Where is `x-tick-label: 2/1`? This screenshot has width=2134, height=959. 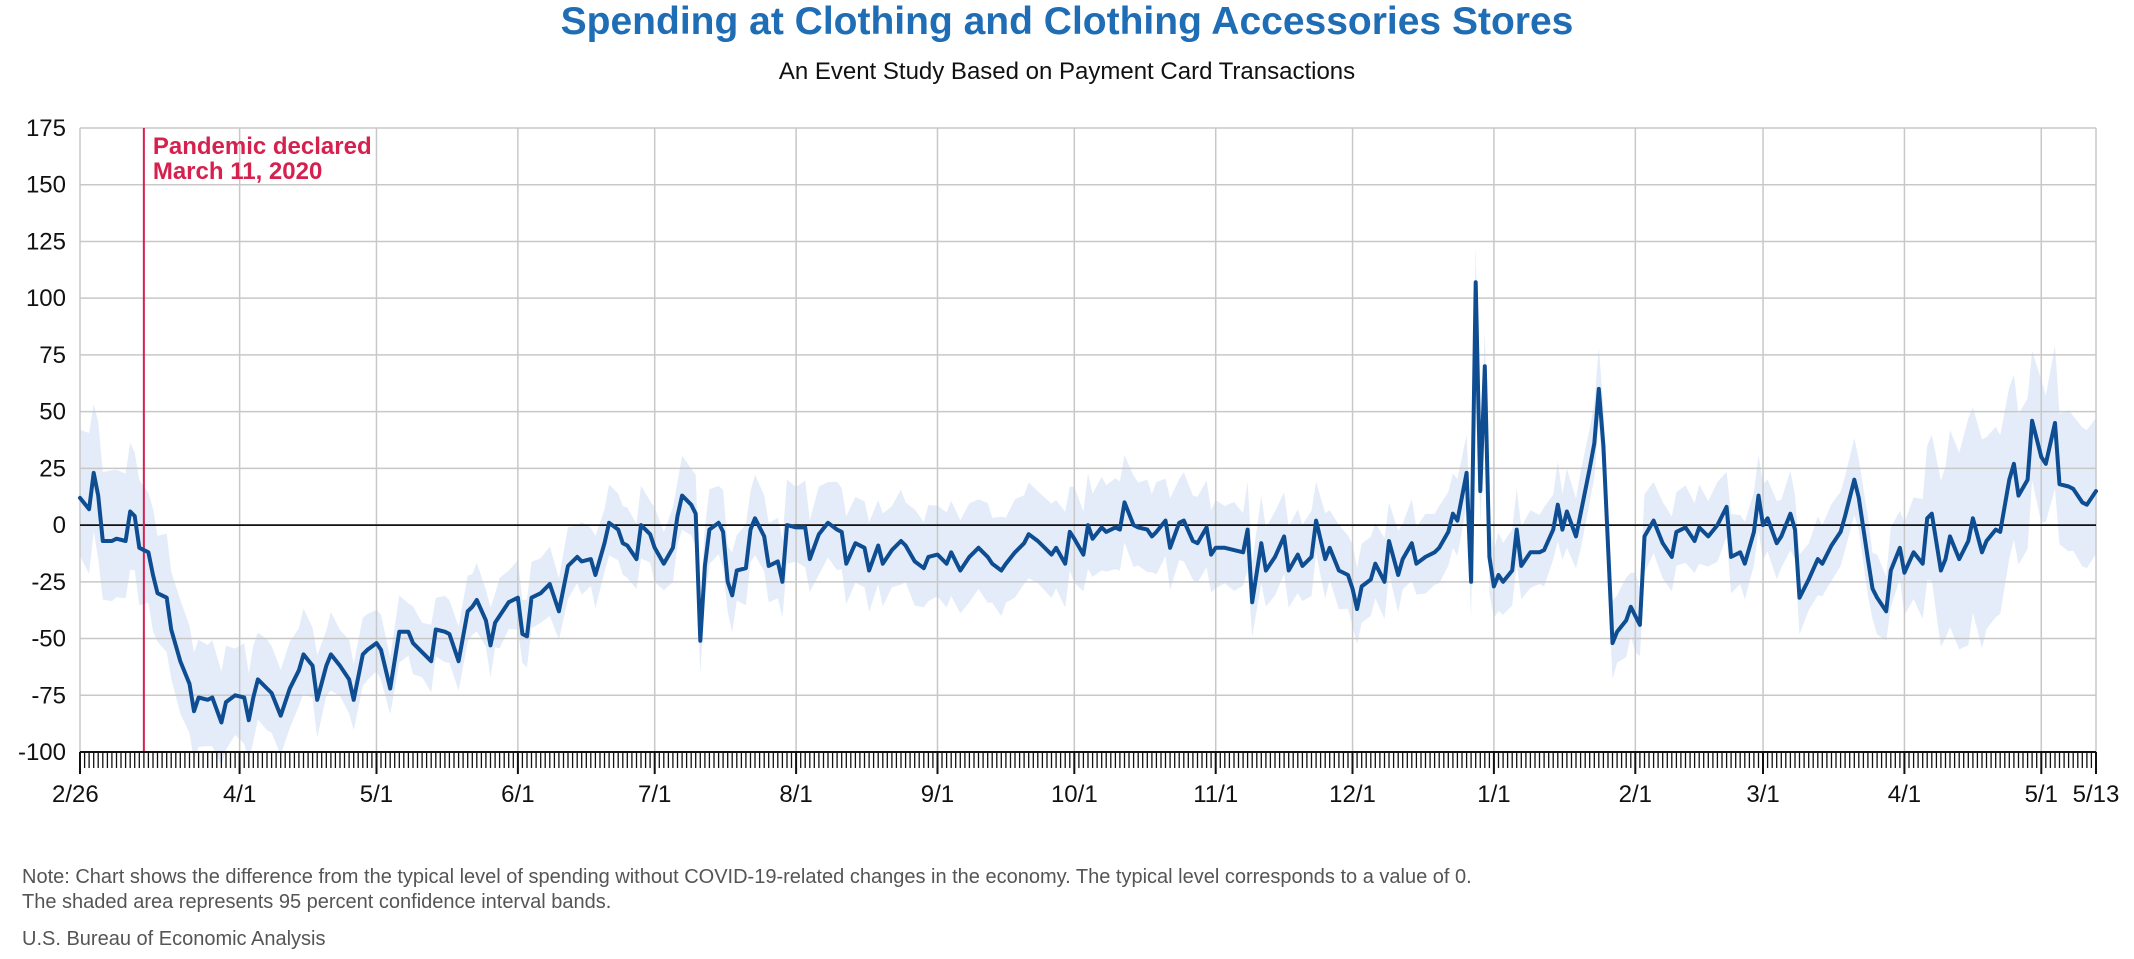 x-tick-label: 2/1 is located at coordinates (1635, 794).